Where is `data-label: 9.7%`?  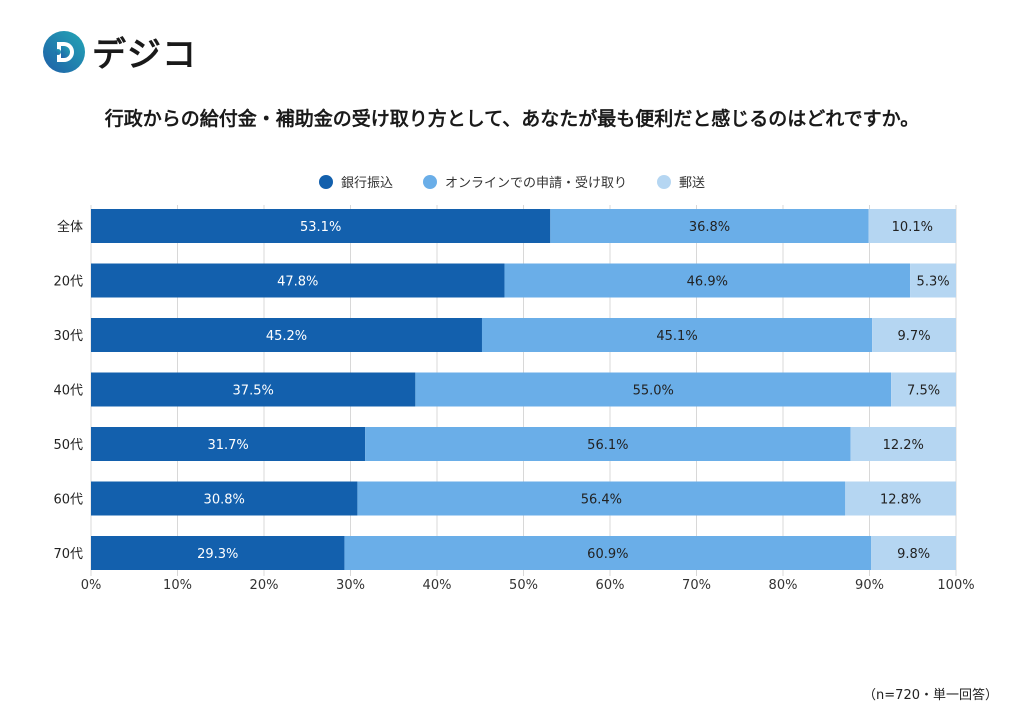 data-label: 9.7% is located at coordinates (914, 336).